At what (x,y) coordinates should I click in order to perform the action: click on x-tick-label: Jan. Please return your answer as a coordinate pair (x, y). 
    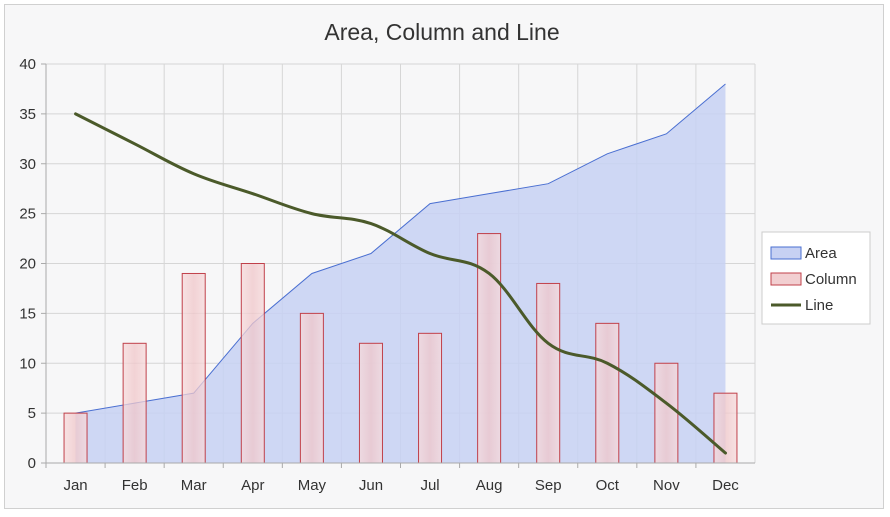
    Looking at the image, I should click on (75, 485).